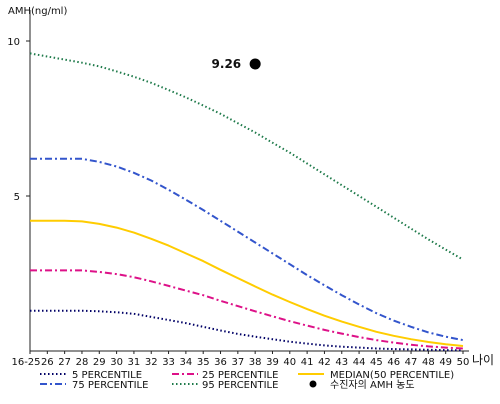 The height and width of the screenshot is (404, 500). Describe the element at coordinates (134, 362) in the screenshot. I see `x-tick-label: 31` at that location.